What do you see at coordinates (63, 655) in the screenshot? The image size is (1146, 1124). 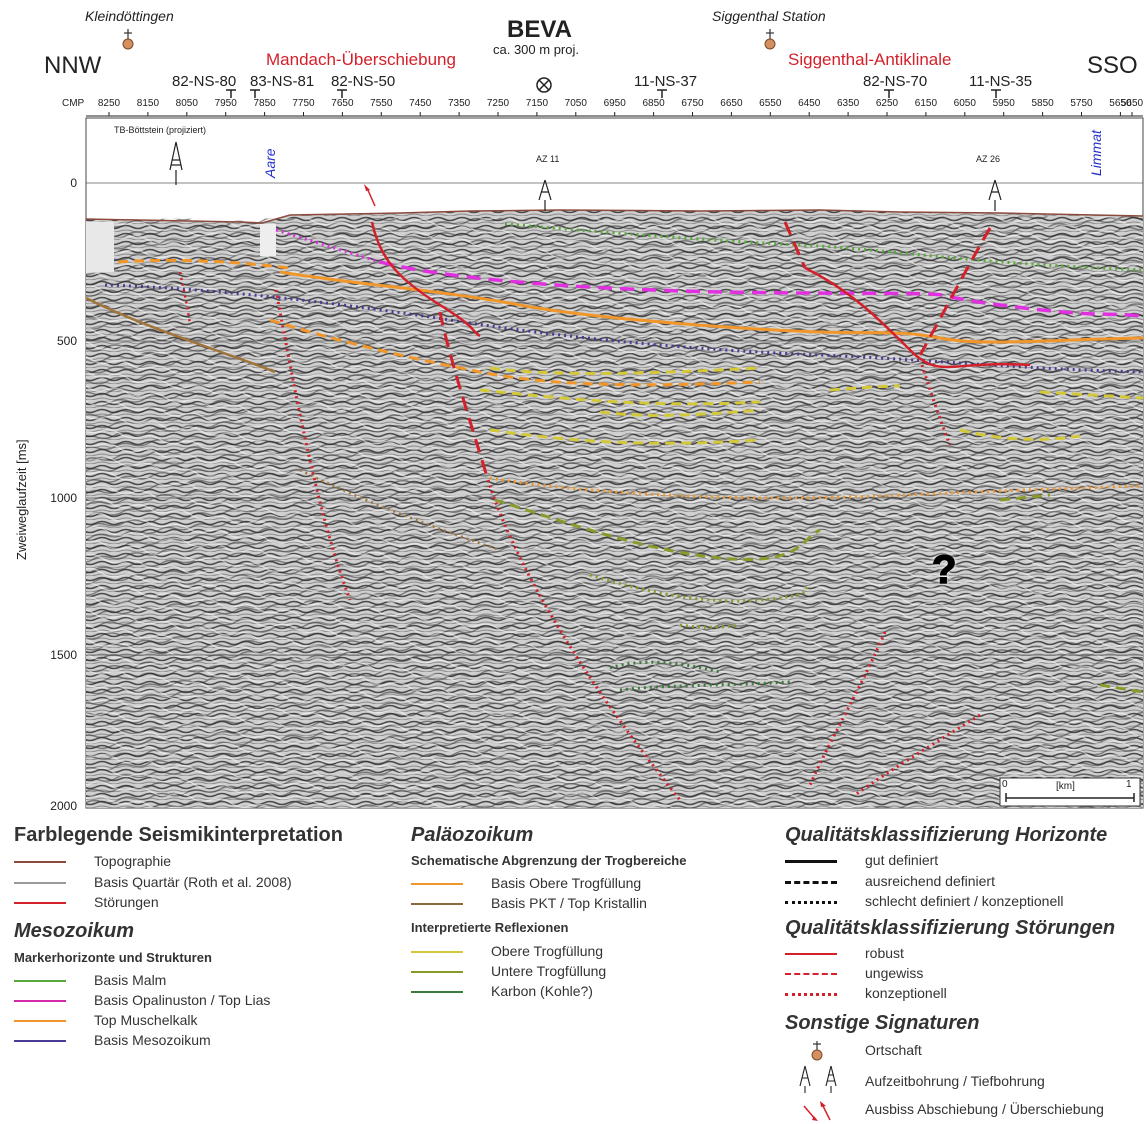 I see `y-tick: 1500` at bounding box center [63, 655].